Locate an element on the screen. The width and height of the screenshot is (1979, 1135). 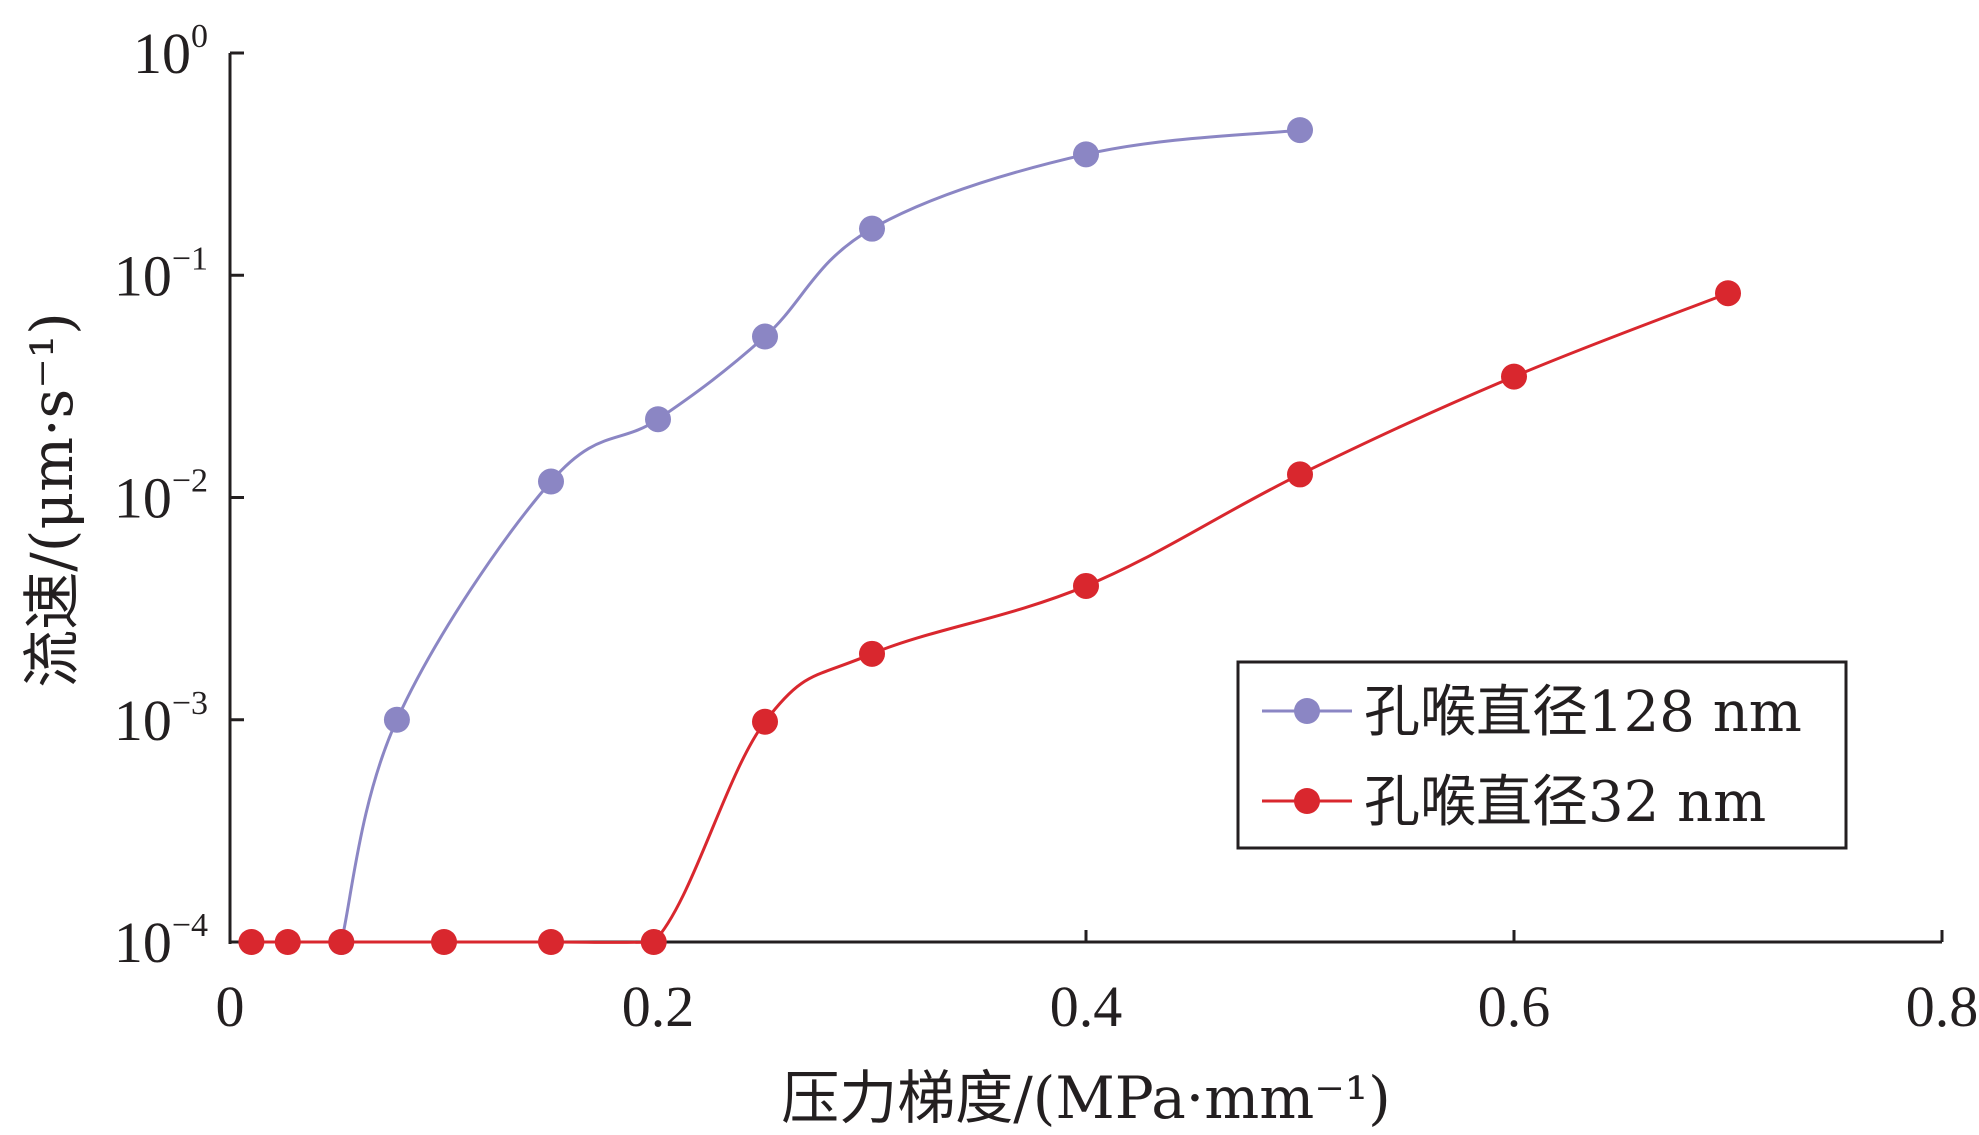
y-tick-label: 10⁰ is located at coordinates (170, 52).